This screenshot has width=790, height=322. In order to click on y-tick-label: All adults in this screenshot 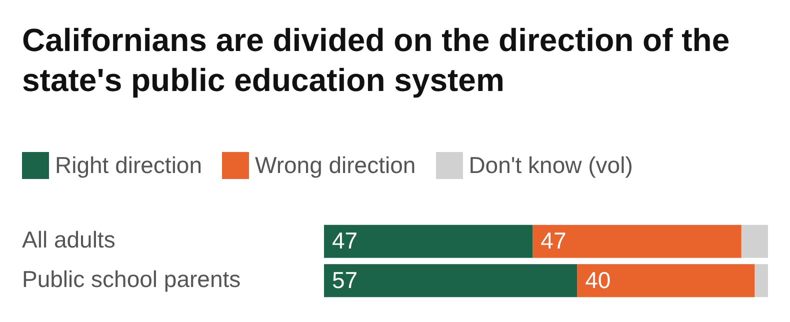, I will do `click(69, 239)`.